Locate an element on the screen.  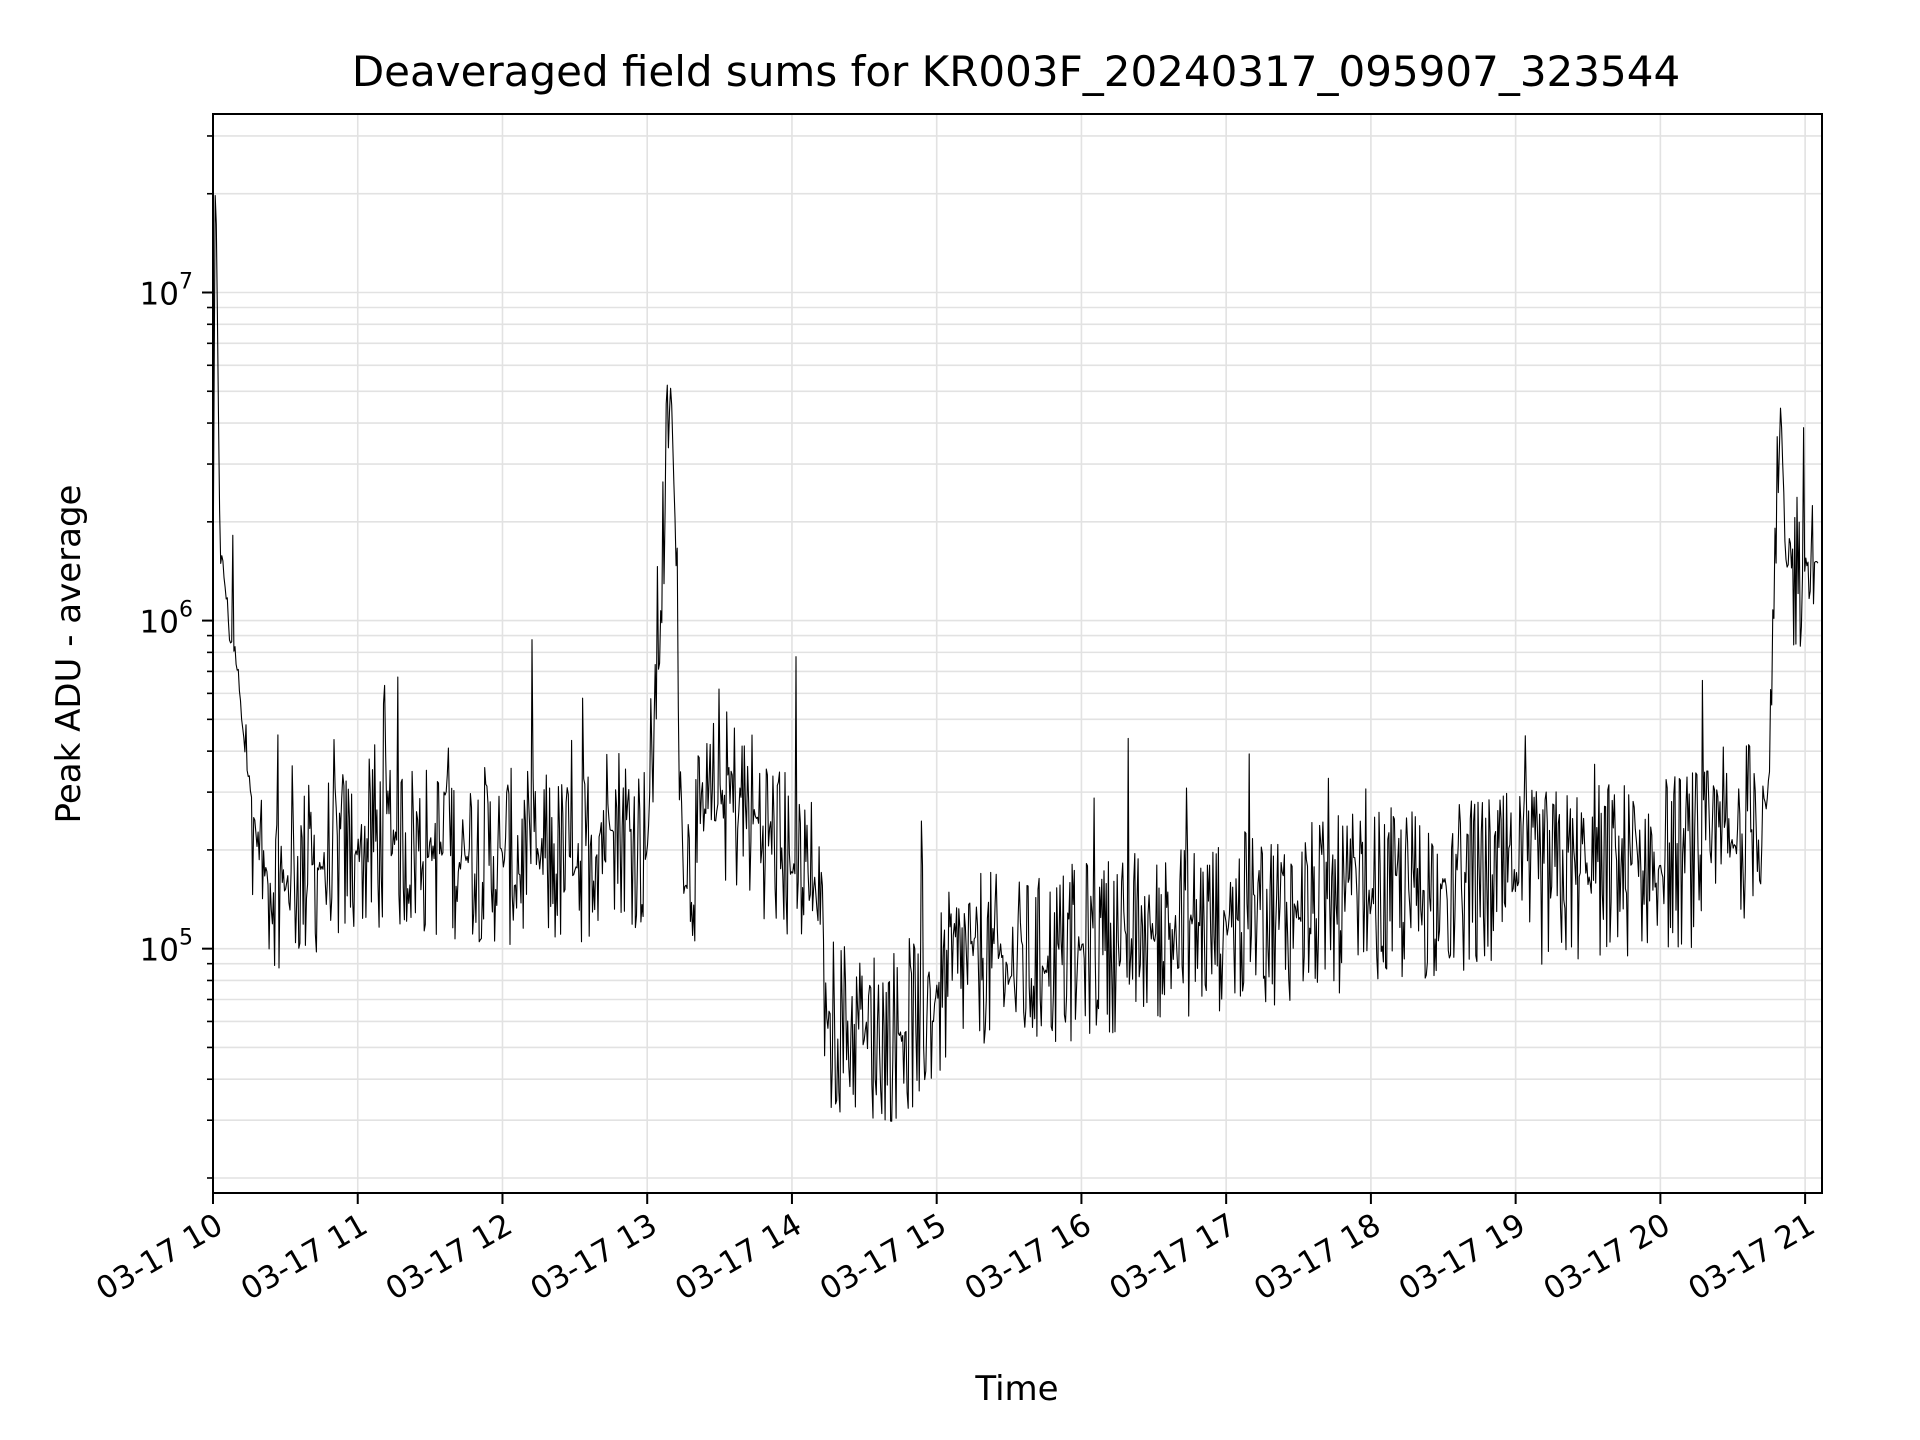
y-tick-label: 10⁵ is located at coordinates (166, 947).